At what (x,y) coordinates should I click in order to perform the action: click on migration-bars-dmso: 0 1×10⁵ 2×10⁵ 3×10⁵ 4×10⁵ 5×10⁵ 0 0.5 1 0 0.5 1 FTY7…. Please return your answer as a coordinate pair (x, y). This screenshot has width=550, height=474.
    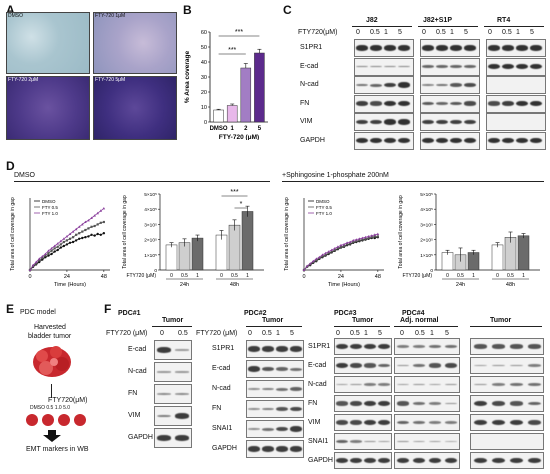
    Looking at the image, I should click on (193, 238).